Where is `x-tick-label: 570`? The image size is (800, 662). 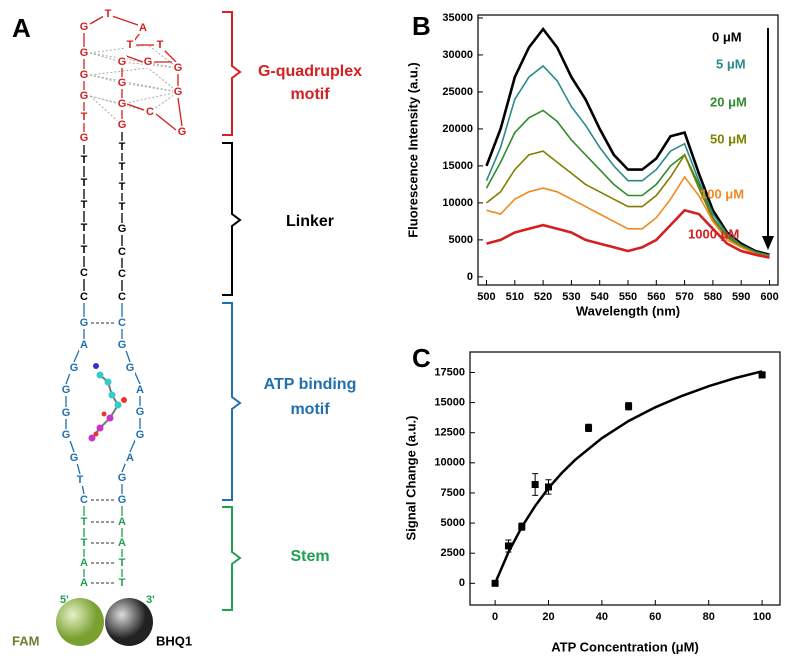 x-tick-label: 570 is located at coordinates (684, 297).